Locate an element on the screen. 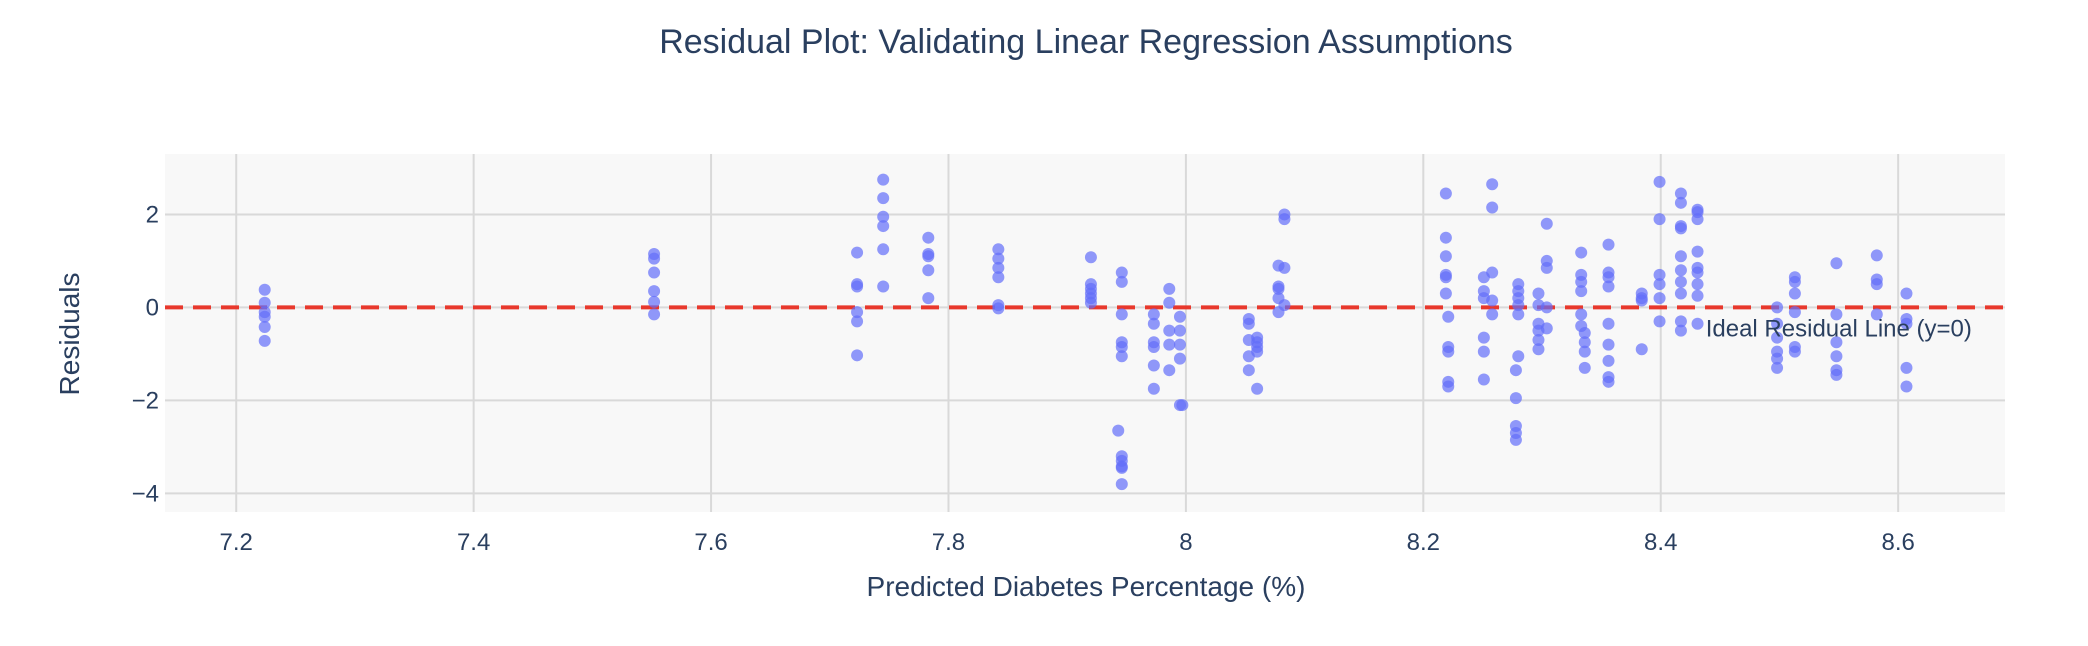  annotation-label: Ideal Residual Line (y=0) is located at coordinates (1839, 328).